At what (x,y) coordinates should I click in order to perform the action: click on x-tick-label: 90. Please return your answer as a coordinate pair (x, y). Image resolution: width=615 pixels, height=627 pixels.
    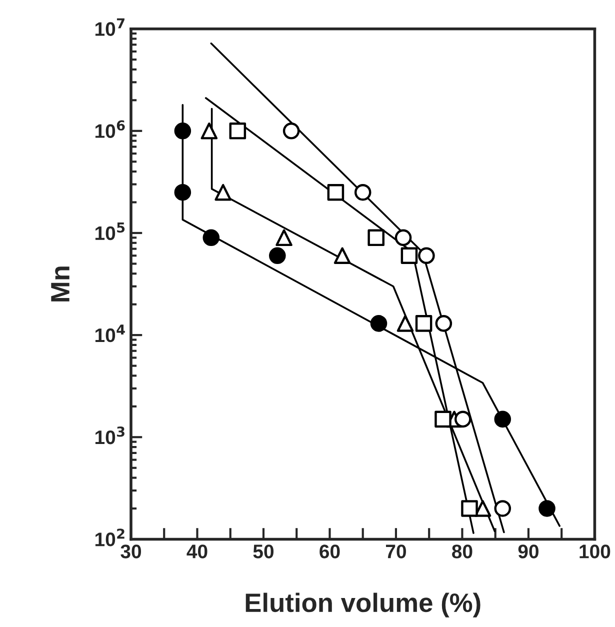
    Looking at the image, I should click on (528, 551).